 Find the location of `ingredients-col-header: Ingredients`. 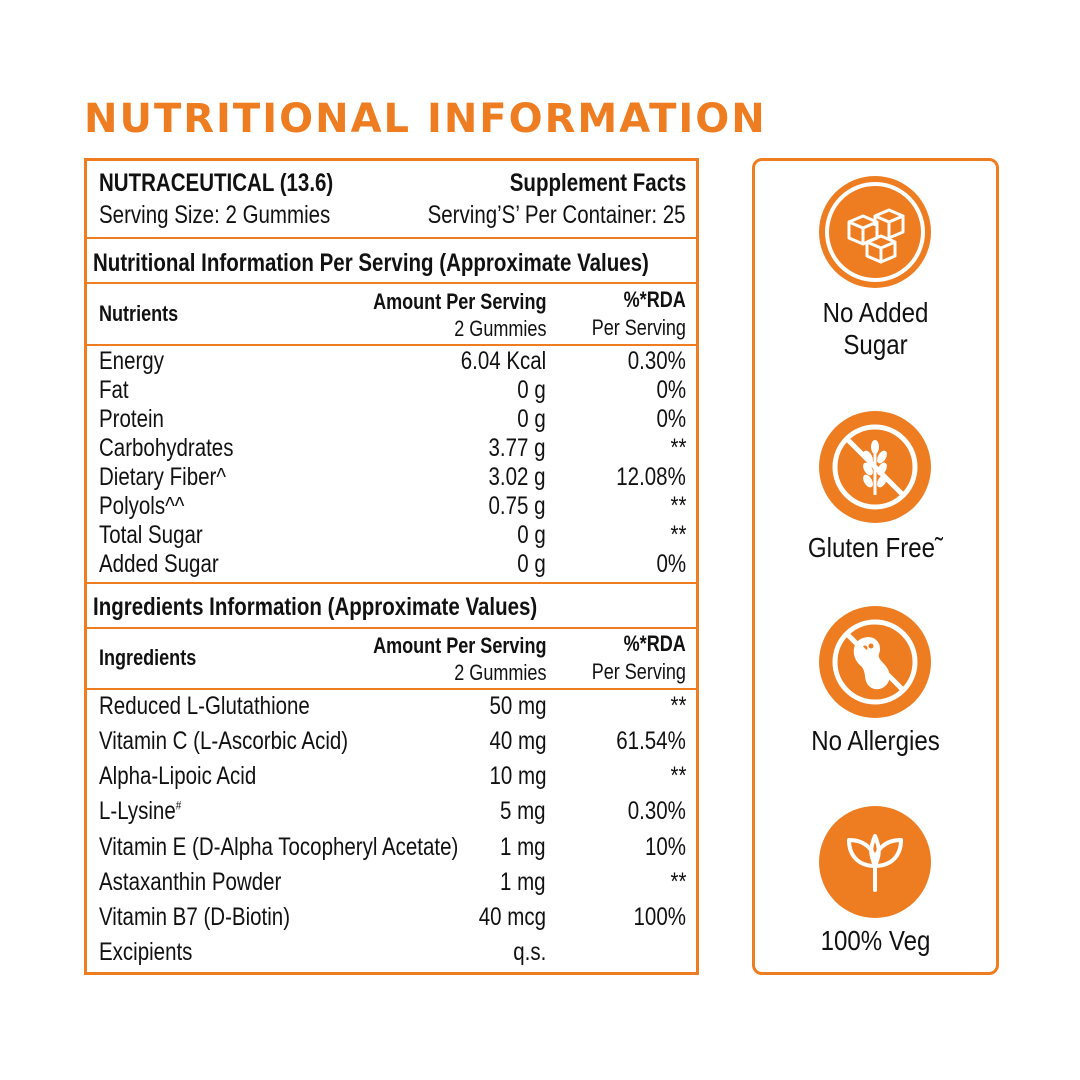

ingredients-col-header: Ingredients is located at coordinates (148, 657).